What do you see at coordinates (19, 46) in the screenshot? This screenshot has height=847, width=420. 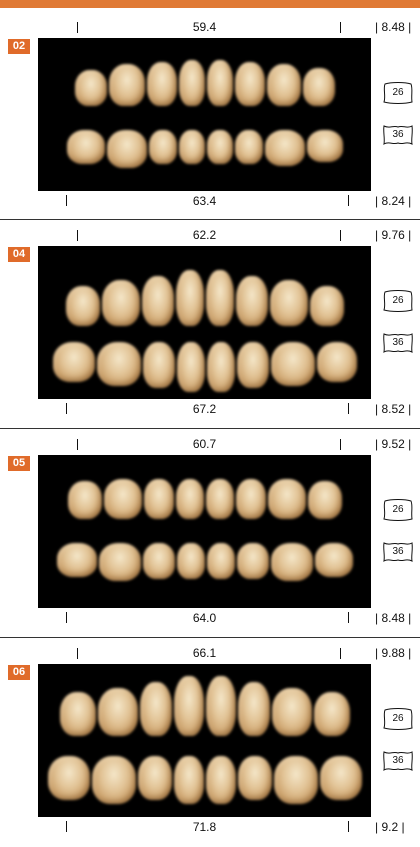 I see `mould-code-badge: 02` at bounding box center [19, 46].